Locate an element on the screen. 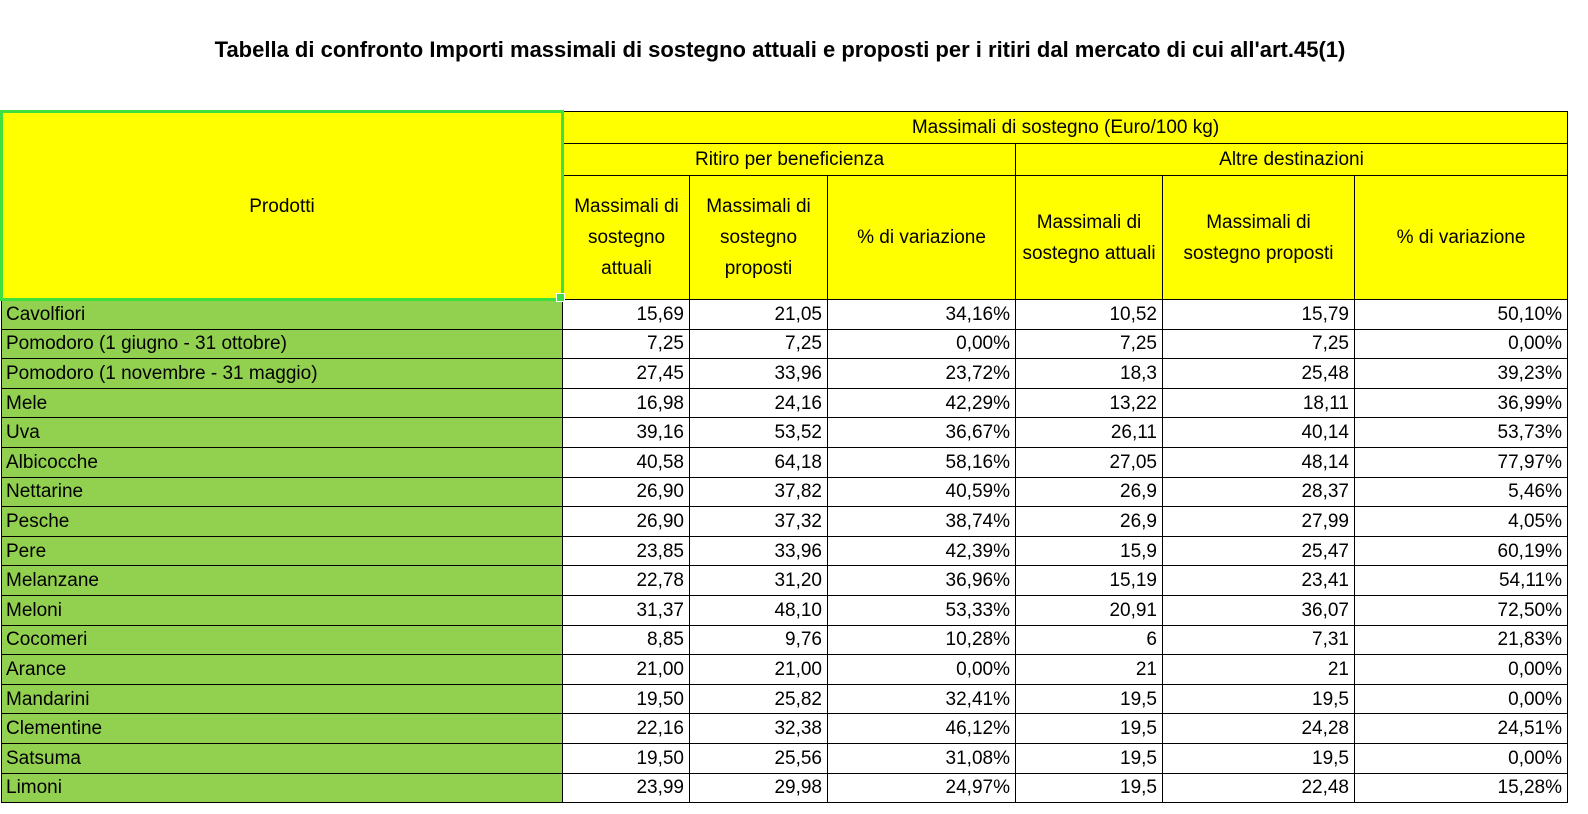 The image size is (1588, 814). charity-proposed-cell: 9,76 is located at coordinates (758, 640).